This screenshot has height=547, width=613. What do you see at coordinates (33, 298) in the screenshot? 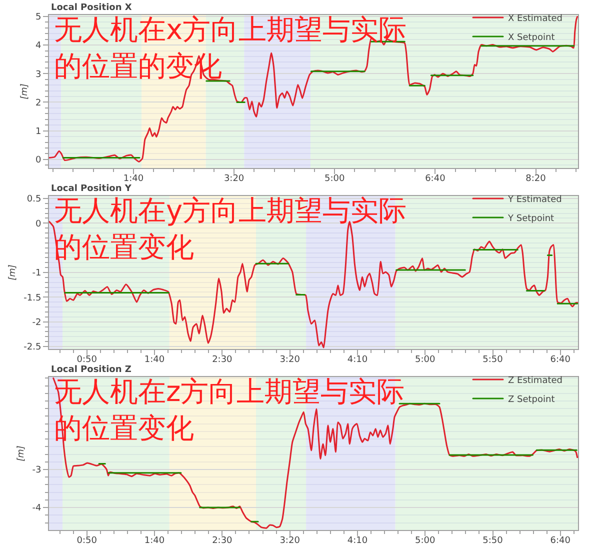
I see `y-tick-label: -1.5` at bounding box center [33, 298].